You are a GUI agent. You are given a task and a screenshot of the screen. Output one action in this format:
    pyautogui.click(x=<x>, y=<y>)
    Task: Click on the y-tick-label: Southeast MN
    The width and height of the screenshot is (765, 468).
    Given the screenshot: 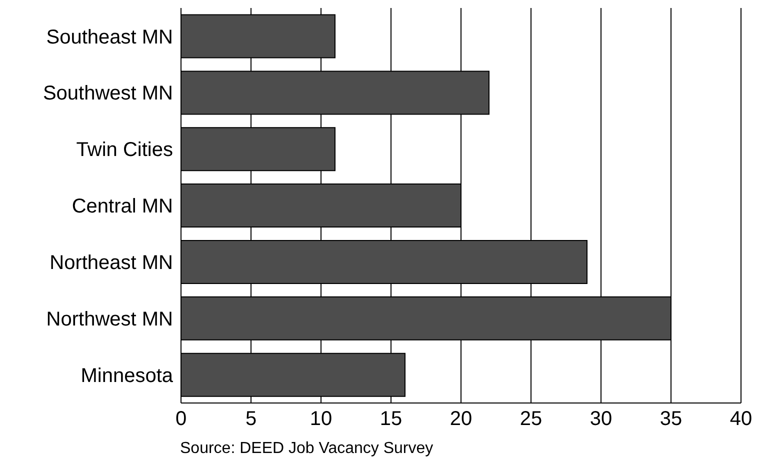 What is the action you would take?
    pyautogui.click(x=109, y=37)
    